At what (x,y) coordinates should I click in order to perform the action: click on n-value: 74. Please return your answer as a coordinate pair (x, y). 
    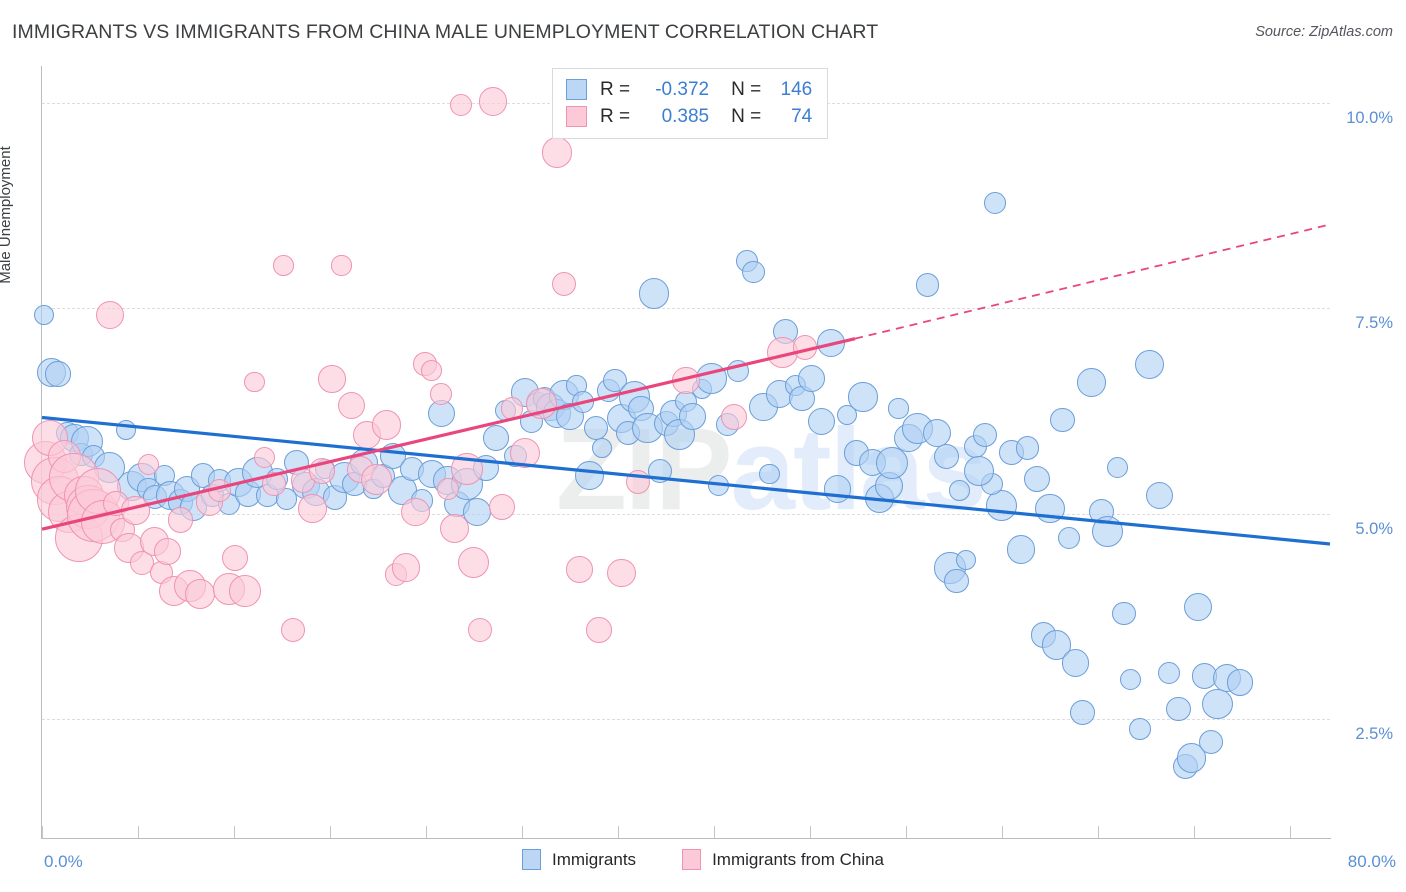
    Looking at the image, I should click on (802, 116).